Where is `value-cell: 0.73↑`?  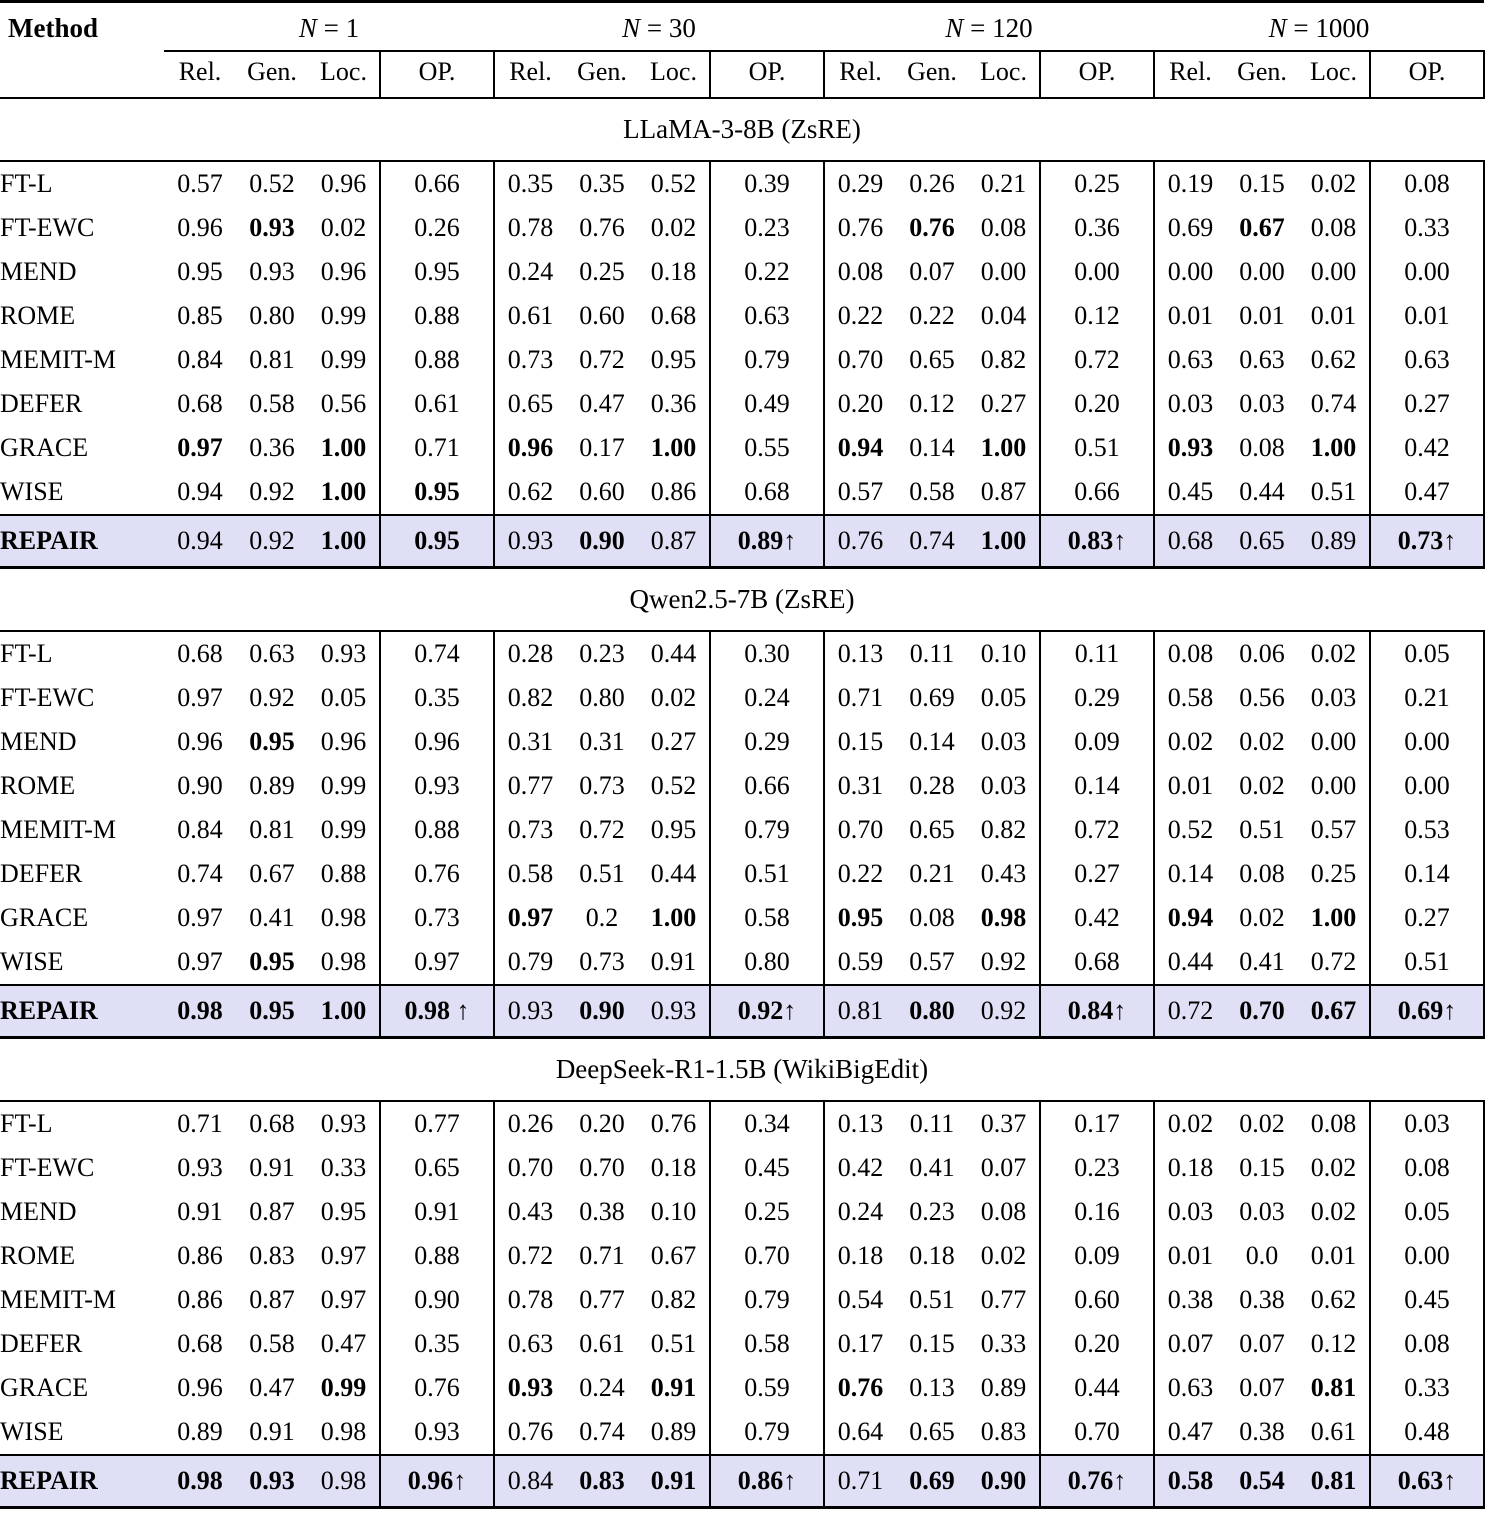 value-cell: 0.73↑ is located at coordinates (1427, 541).